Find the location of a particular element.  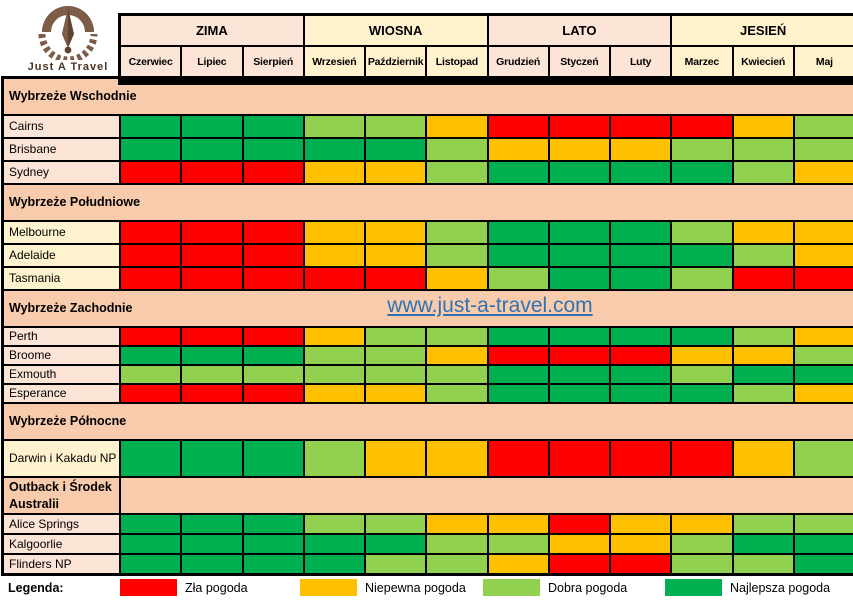

destination-label: Brisbane is located at coordinates (61, 149).